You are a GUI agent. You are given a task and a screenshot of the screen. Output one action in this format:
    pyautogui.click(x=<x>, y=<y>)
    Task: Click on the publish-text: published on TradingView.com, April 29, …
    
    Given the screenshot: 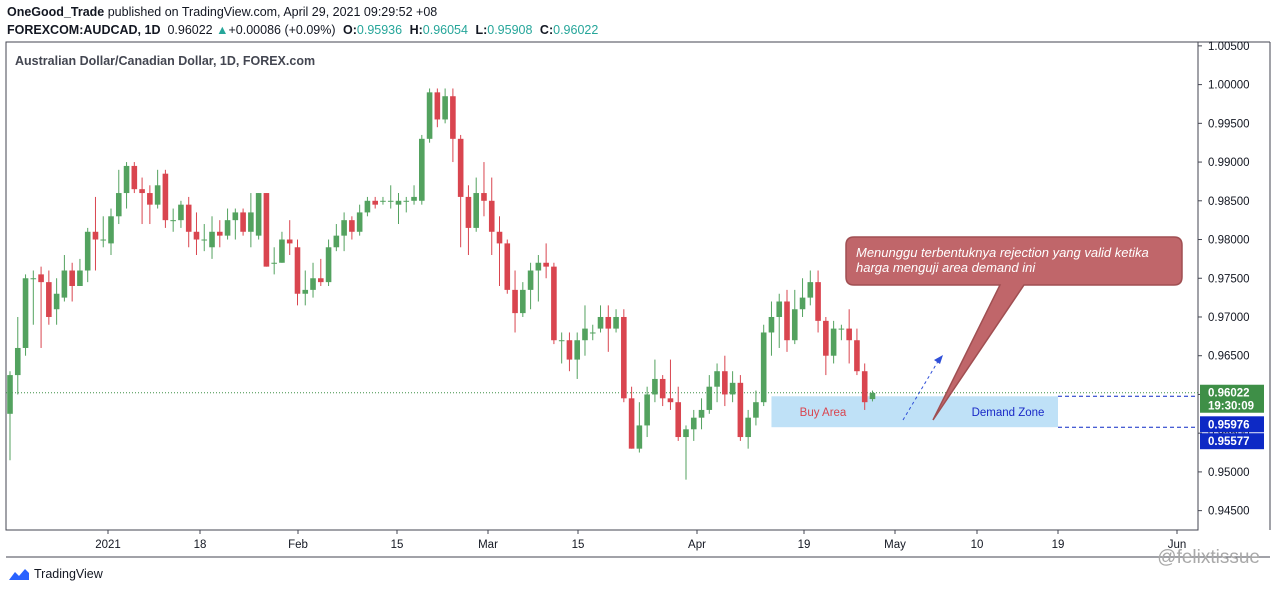 What is the action you would take?
    pyautogui.click(x=272, y=12)
    